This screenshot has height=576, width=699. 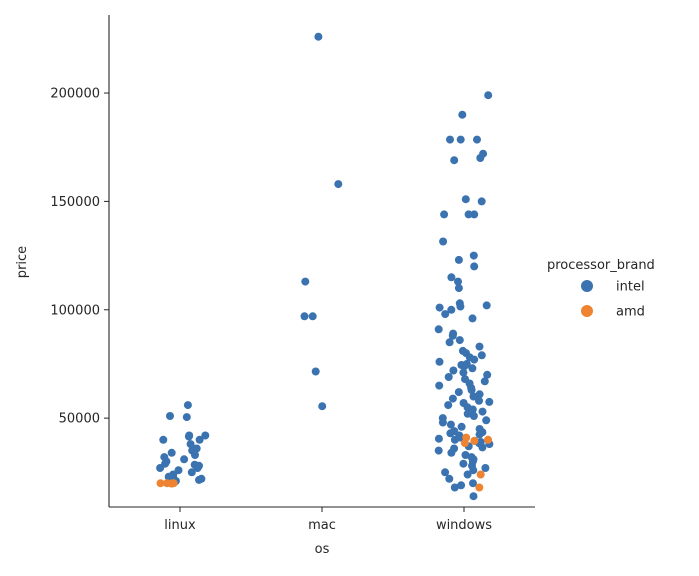 I want to click on x-axis-ticks: linux mac windows, so click(x=328, y=520).